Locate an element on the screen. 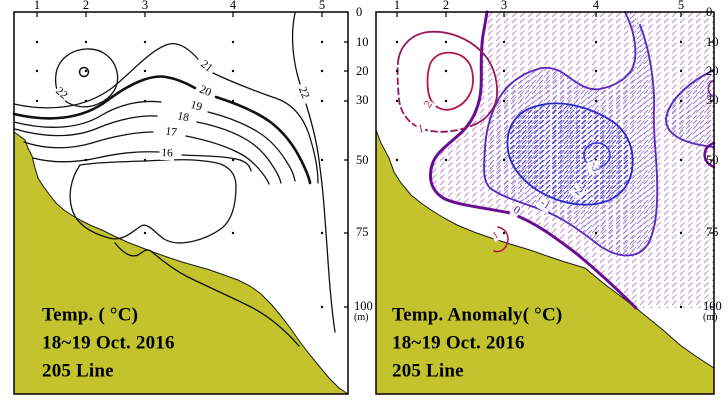  contour-minus1-line is located at coordinates (571, 134).